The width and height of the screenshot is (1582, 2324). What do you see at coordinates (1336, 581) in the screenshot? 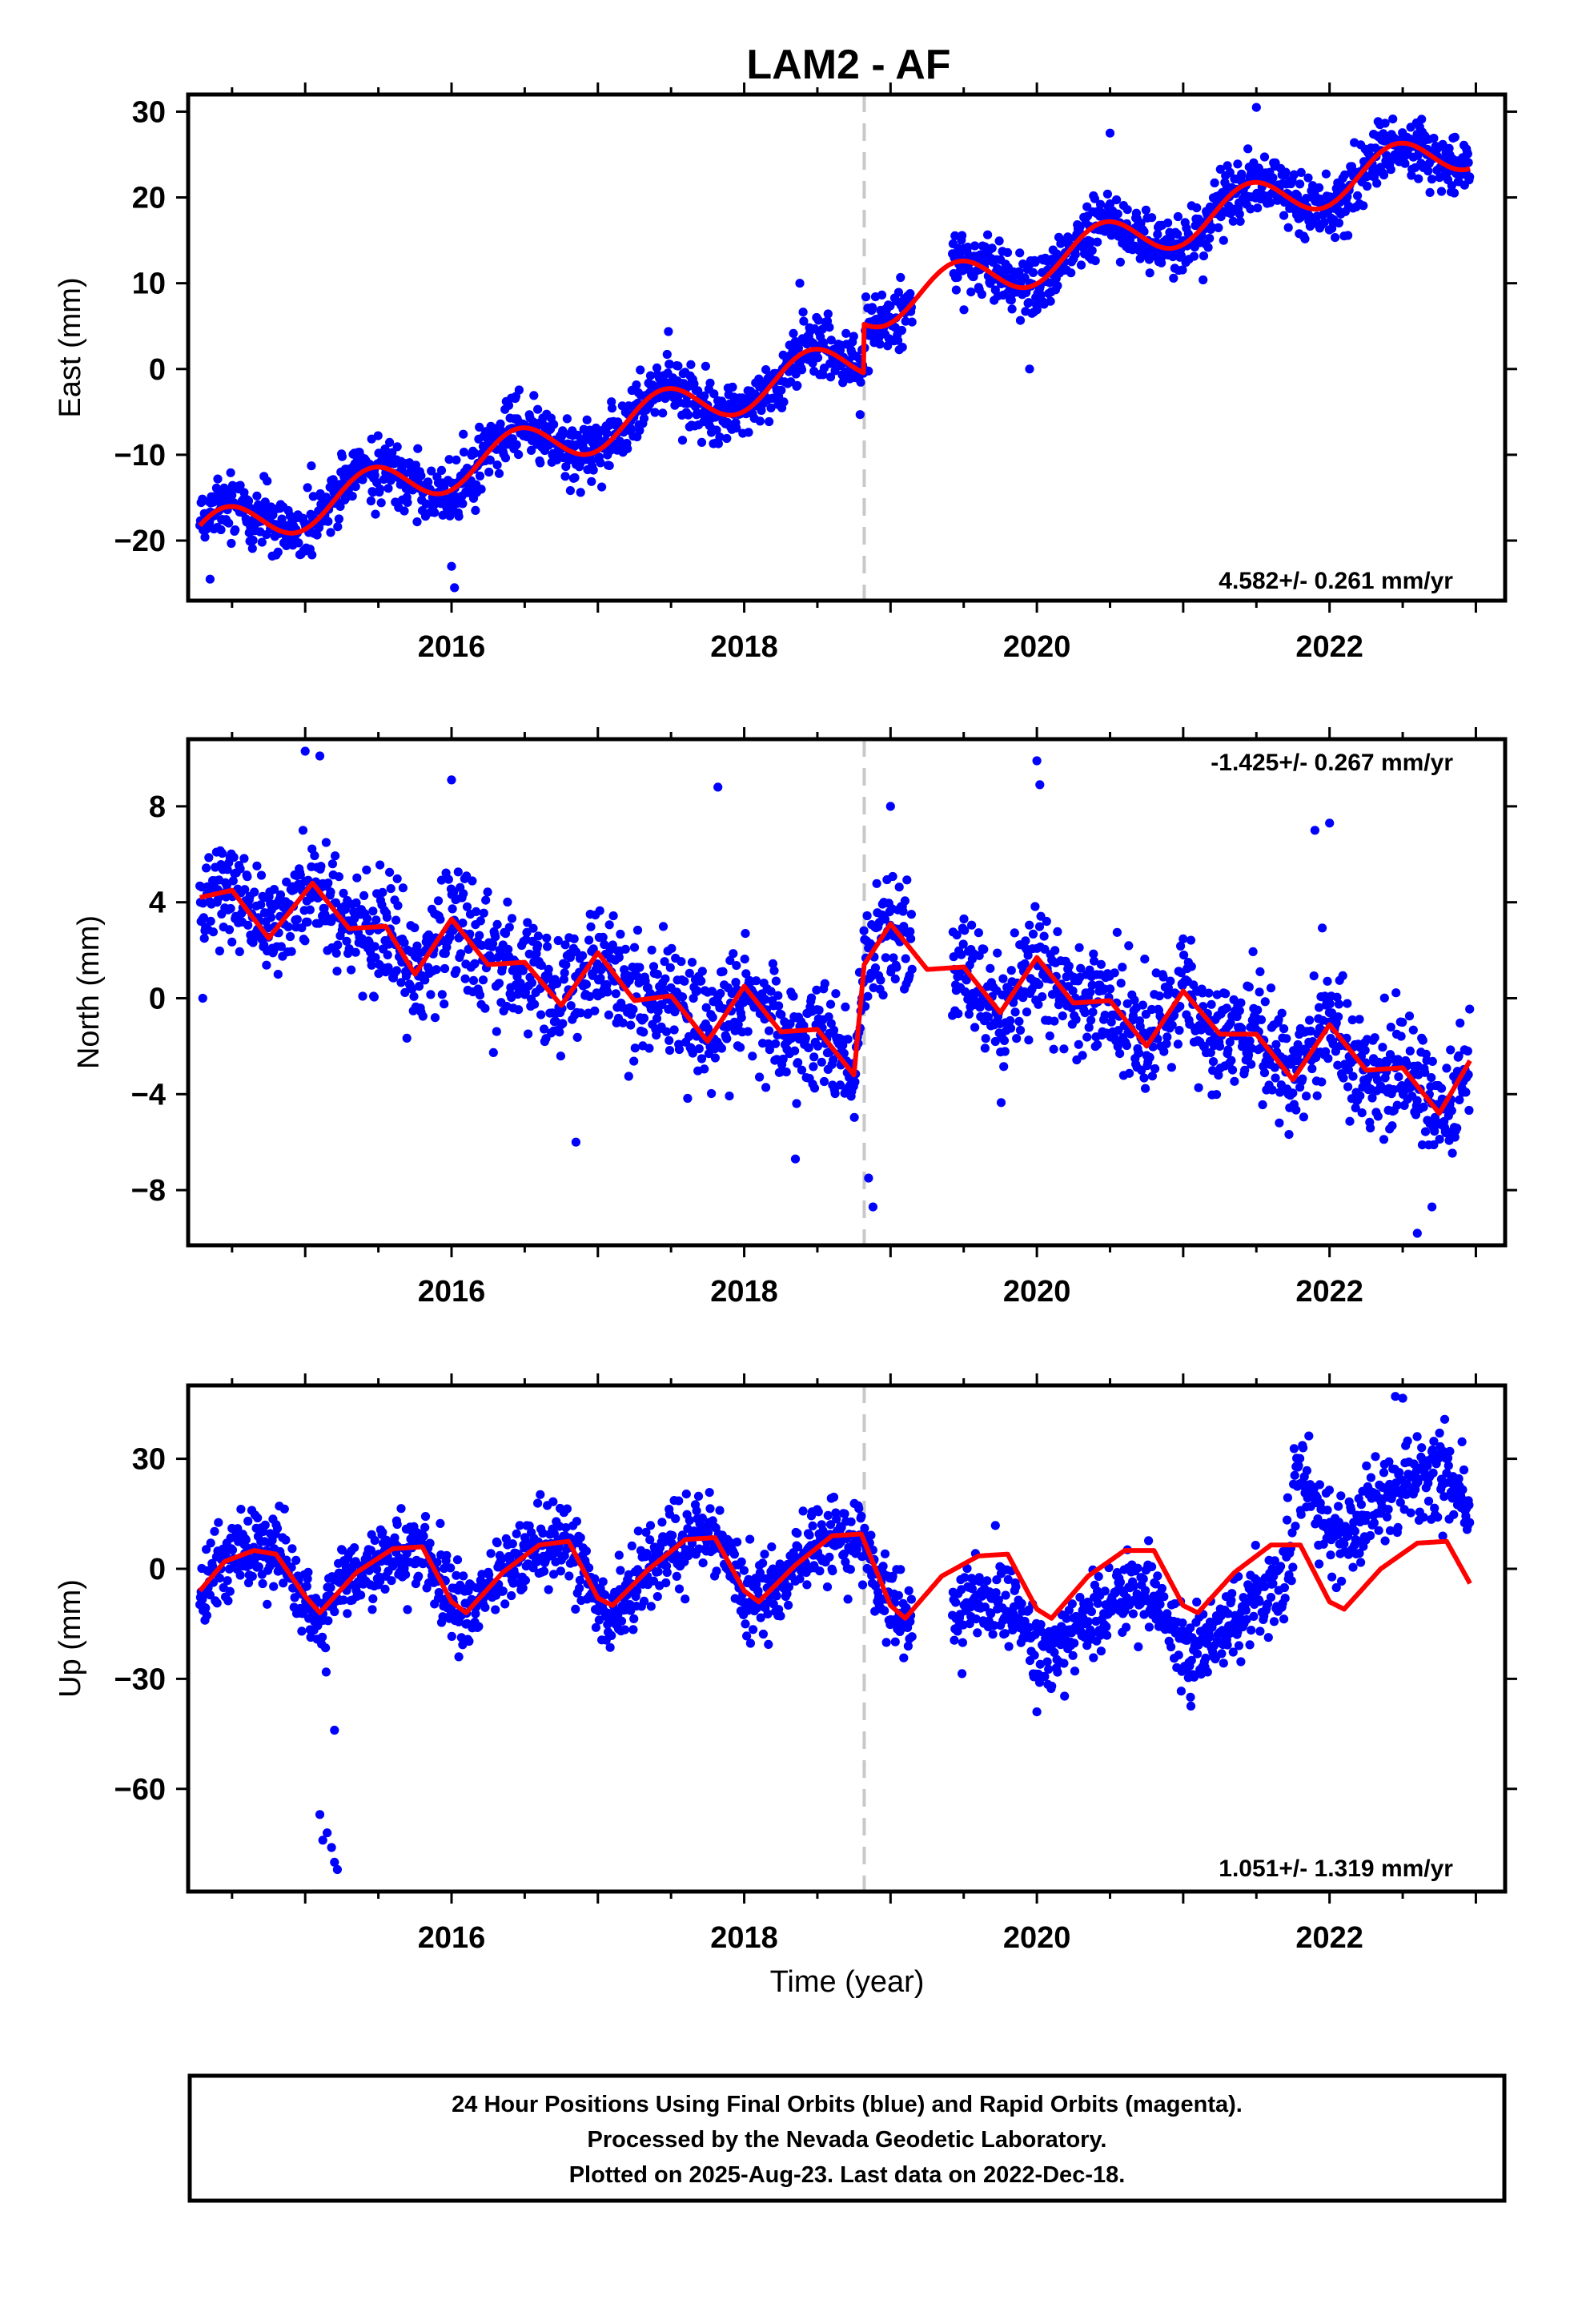
I see `east-rate-label: 4.582+/- 0.261 mm/yr` at bounding box center [1336, 581].